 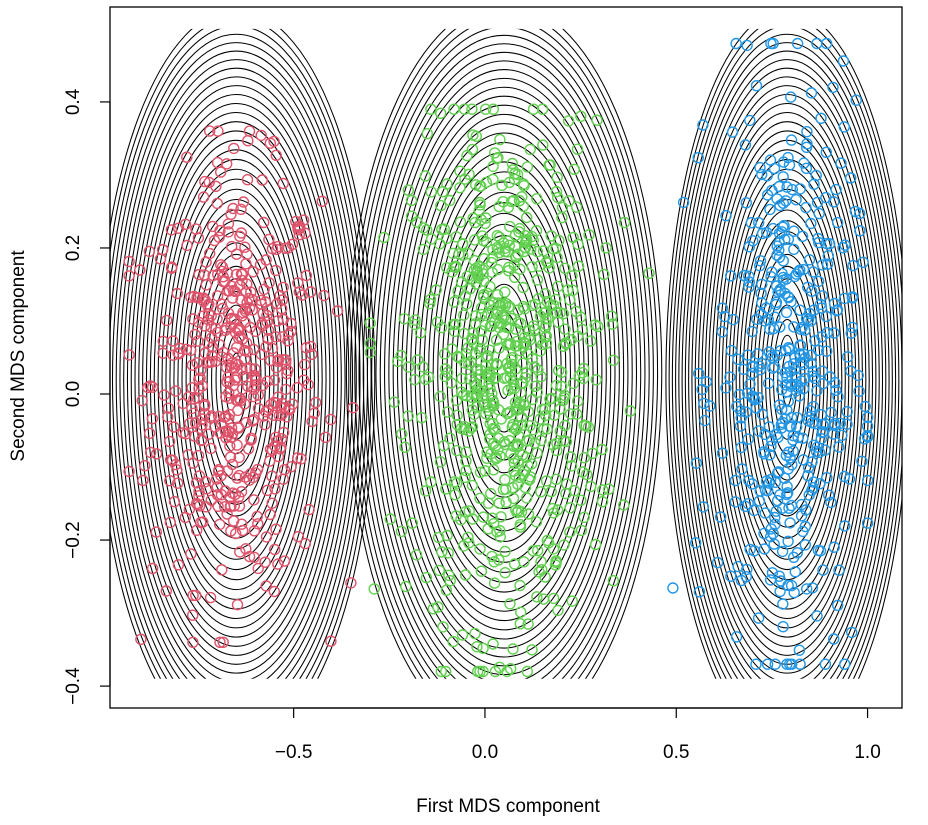 What do you see at coordinates (485, 752) in the screenshot?
I see `x-tick-label: 0.0` at bounding box center [485, 752].